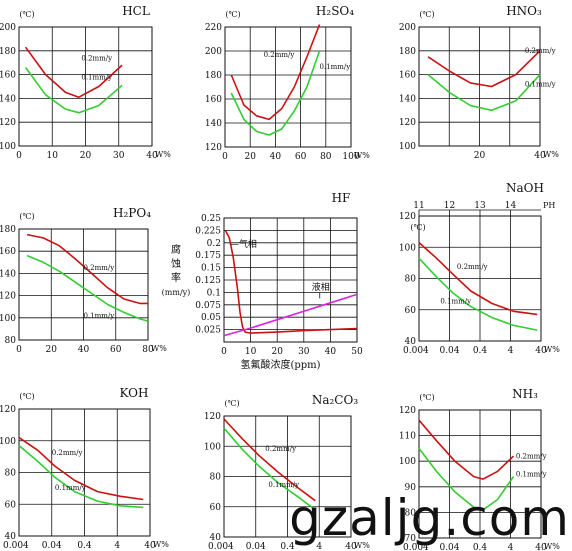 Image resolution: width=572 pixels, height=551 pixels. I want to click on y-tick-label: 220, so click(213, 28).